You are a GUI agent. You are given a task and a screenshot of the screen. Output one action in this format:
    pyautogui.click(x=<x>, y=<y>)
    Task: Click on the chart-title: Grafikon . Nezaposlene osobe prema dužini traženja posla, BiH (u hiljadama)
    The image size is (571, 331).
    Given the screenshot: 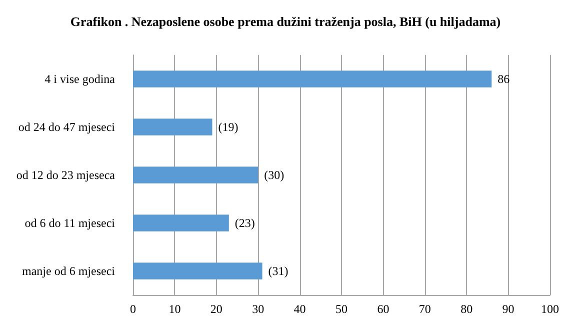 What is the action you would take?
    pyautogui.click(x=285, y=21)
    